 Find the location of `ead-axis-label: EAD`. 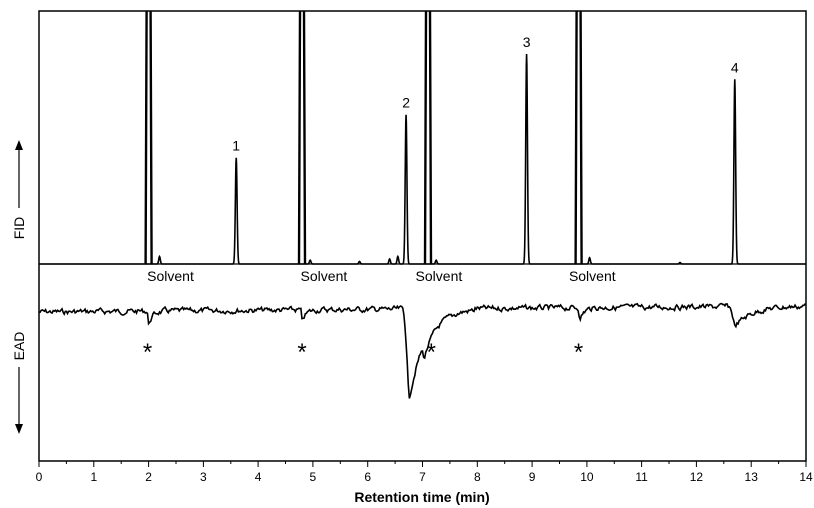

ead-axis-label: EAD is located at coordinates (19, 346).